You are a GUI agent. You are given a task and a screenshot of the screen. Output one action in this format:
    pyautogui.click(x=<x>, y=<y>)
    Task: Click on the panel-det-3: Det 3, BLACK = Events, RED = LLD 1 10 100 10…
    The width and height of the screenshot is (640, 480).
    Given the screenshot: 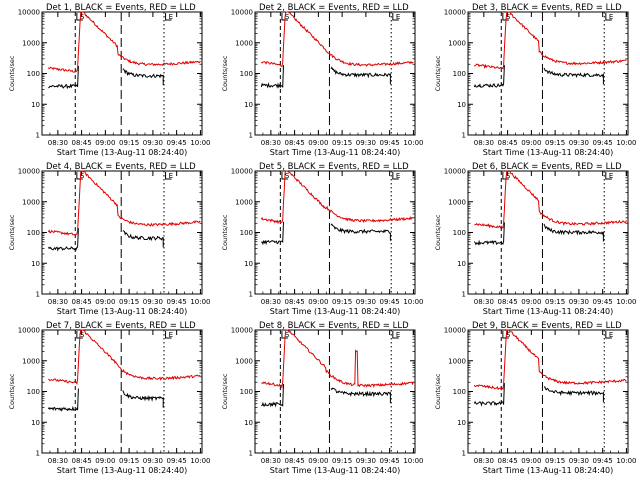 What is the action you would take?
    pyautogui.click(x=535, y=80)
    